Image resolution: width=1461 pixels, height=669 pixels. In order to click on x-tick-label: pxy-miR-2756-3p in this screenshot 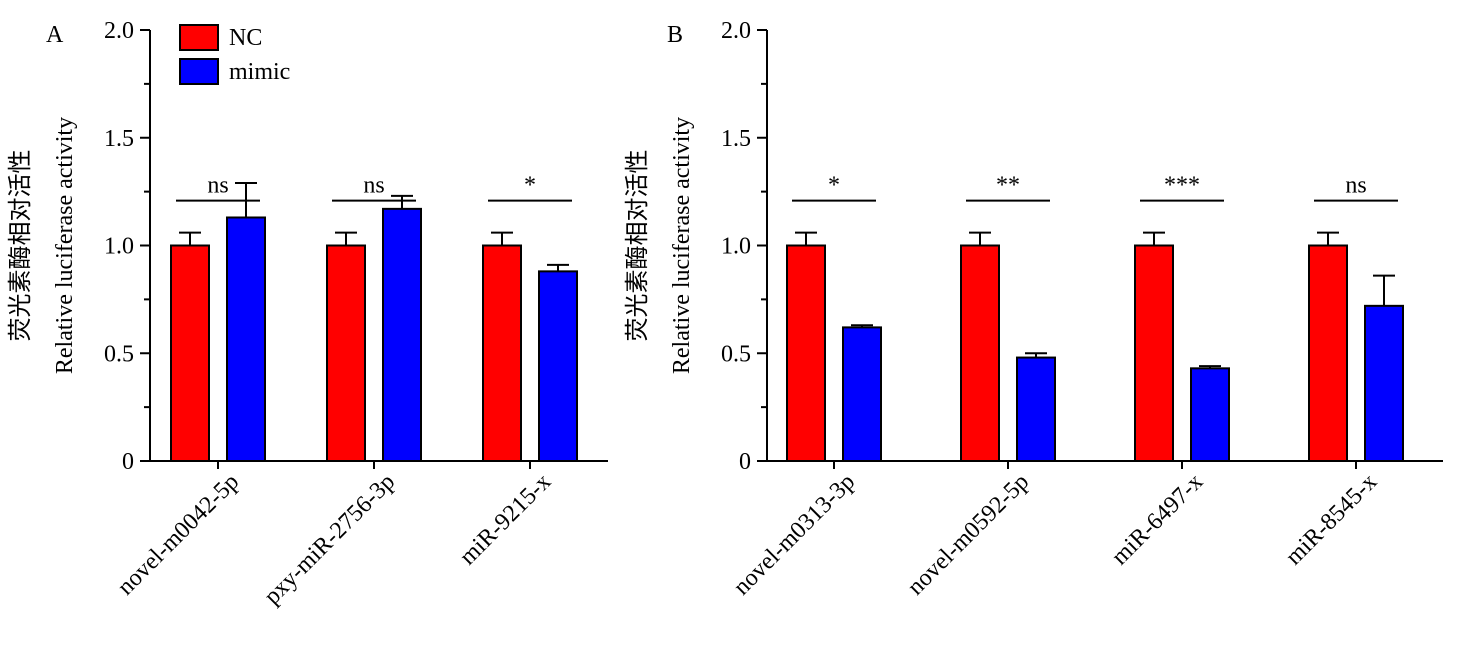, I will do `click(329, 539)`.